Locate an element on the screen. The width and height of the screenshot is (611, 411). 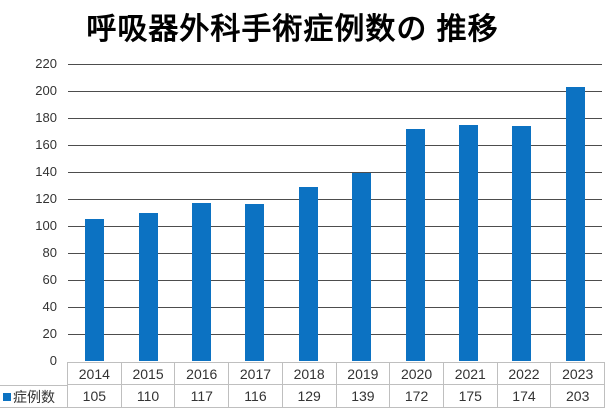
year-cell-2014: 2014 is located at coordinates (94, 373).